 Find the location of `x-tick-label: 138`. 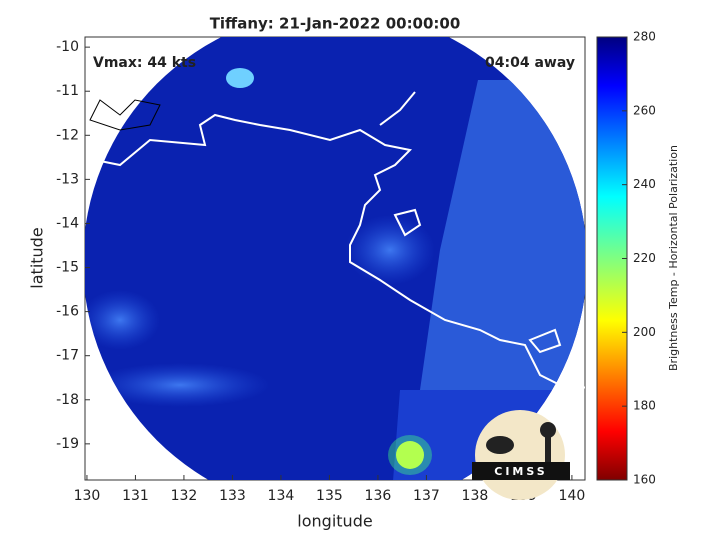

x-tick-label: 138 is located at coordinates (475, 496).